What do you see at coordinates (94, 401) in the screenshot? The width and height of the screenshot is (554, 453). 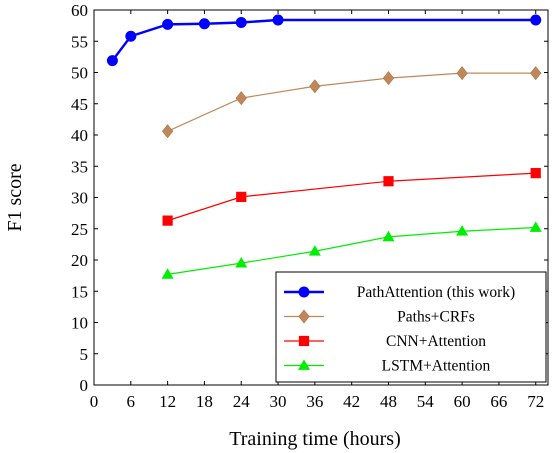 I see `x-tick-label: 0` at bounding box center [94, 401].